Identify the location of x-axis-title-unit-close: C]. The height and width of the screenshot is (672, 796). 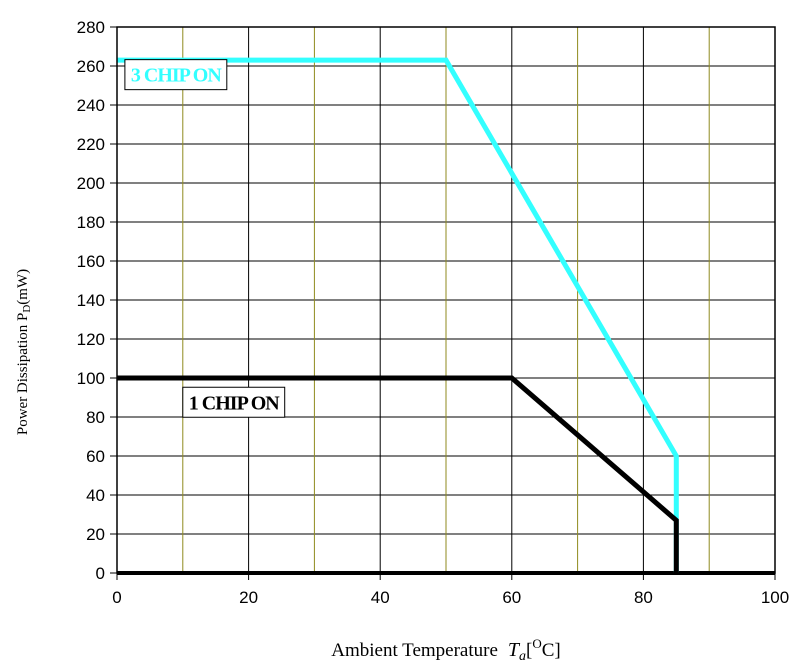
(551, 650).